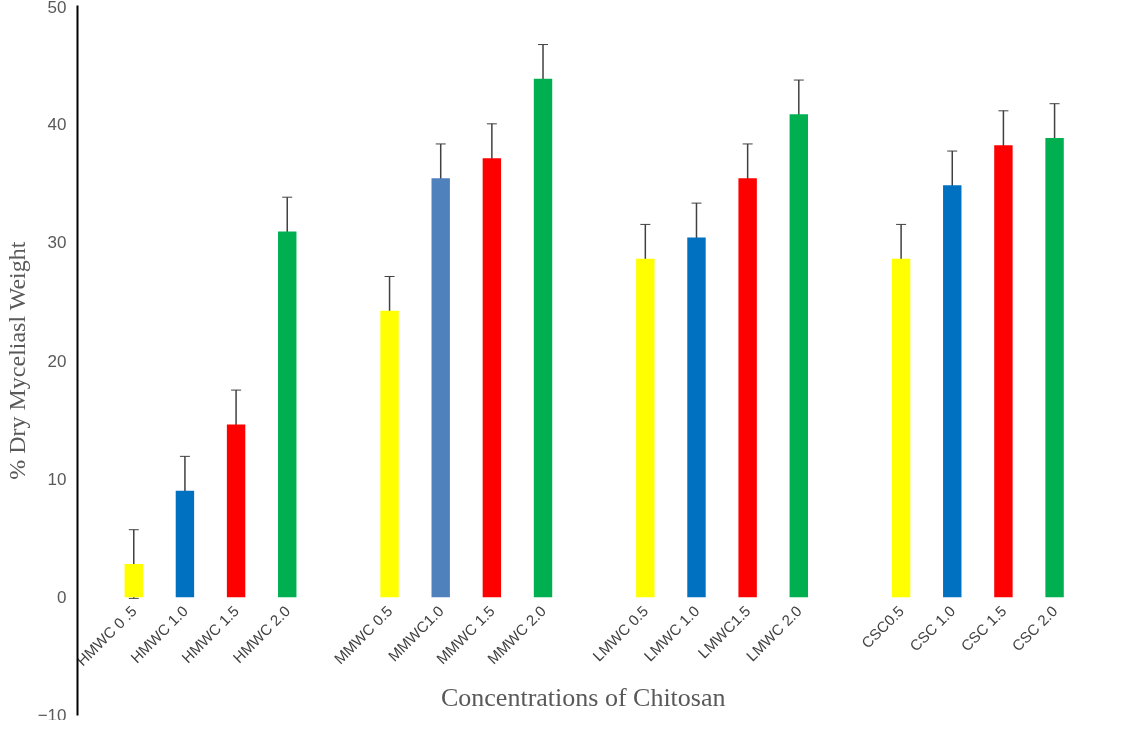  I want to click on y-tick-label: 50, so click(57, 8).